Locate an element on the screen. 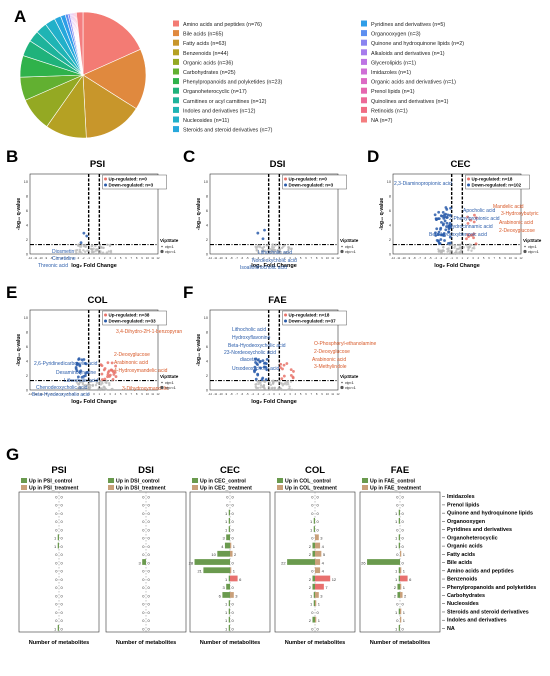  legend-swatch-treatment is located at coordinates (365, 487).